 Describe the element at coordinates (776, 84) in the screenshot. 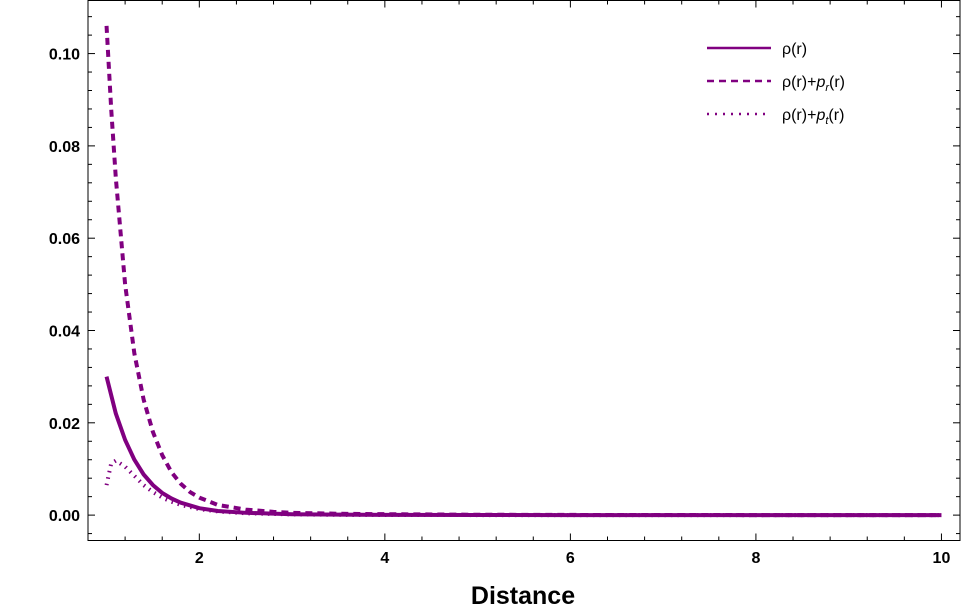

I see `legend: ρ(r) ρ(r)+pr(r) ρ(r)+pt(r)` at that location.